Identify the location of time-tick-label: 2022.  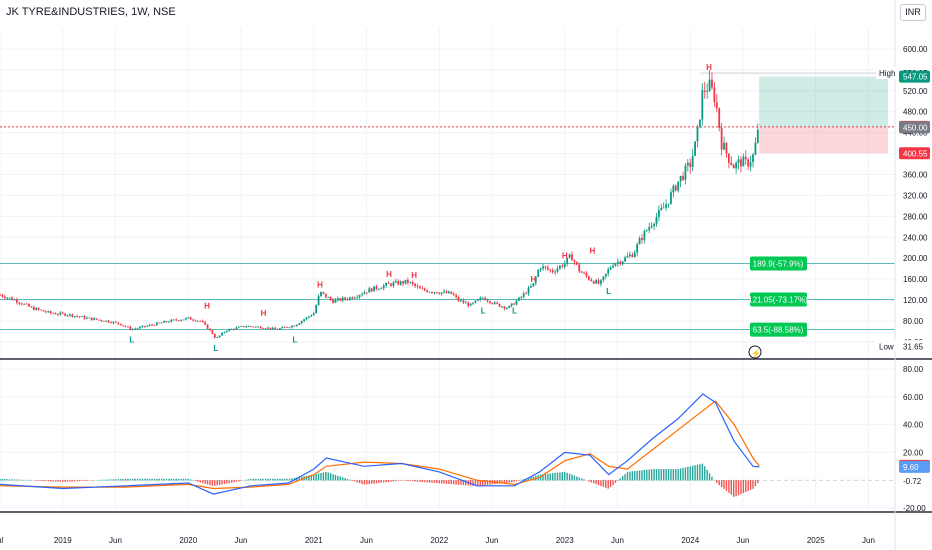
(439, 540).